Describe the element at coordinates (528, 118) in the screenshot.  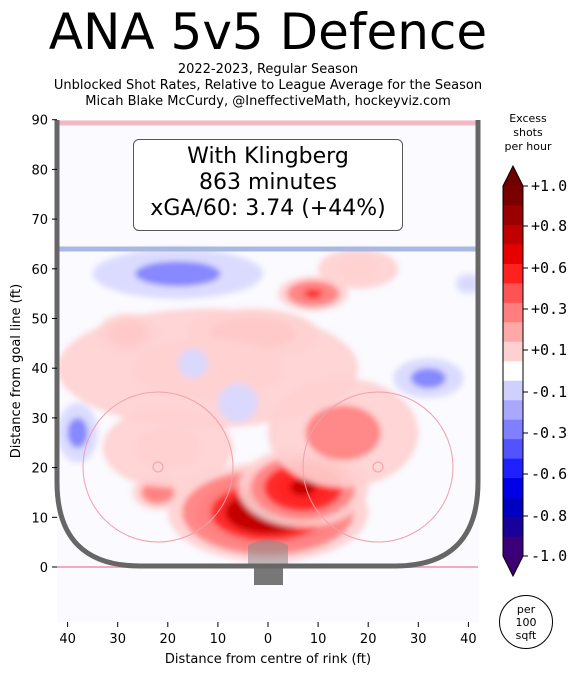
I see `colorbar-title-line: Excess` at that location.